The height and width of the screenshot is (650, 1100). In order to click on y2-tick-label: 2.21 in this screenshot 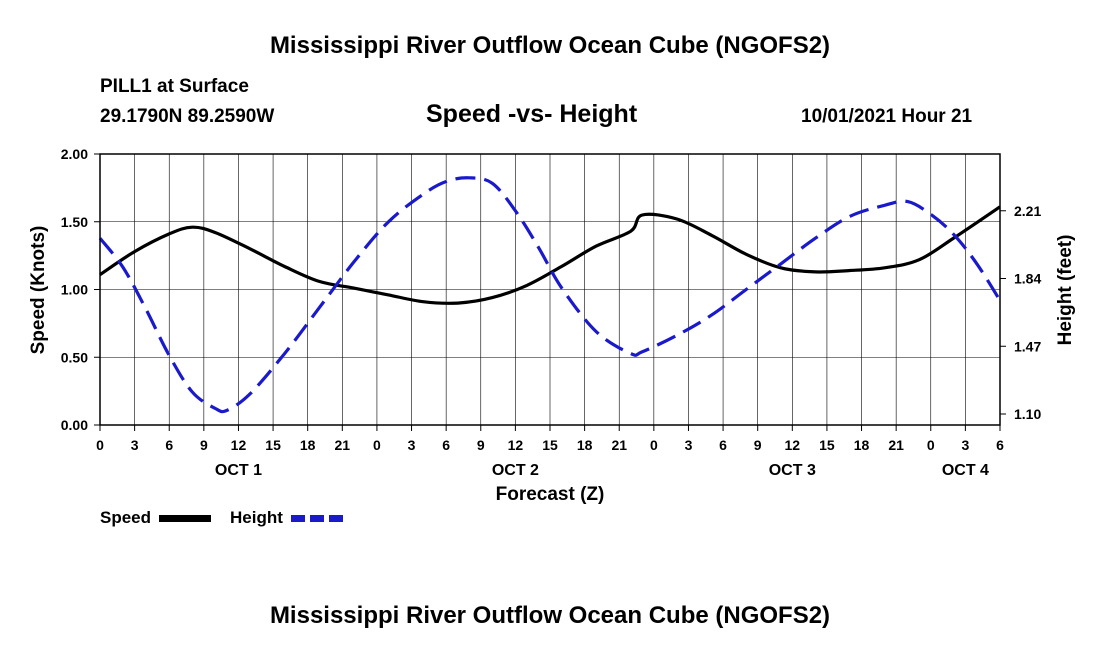, I will do `click(1027, 211)`.